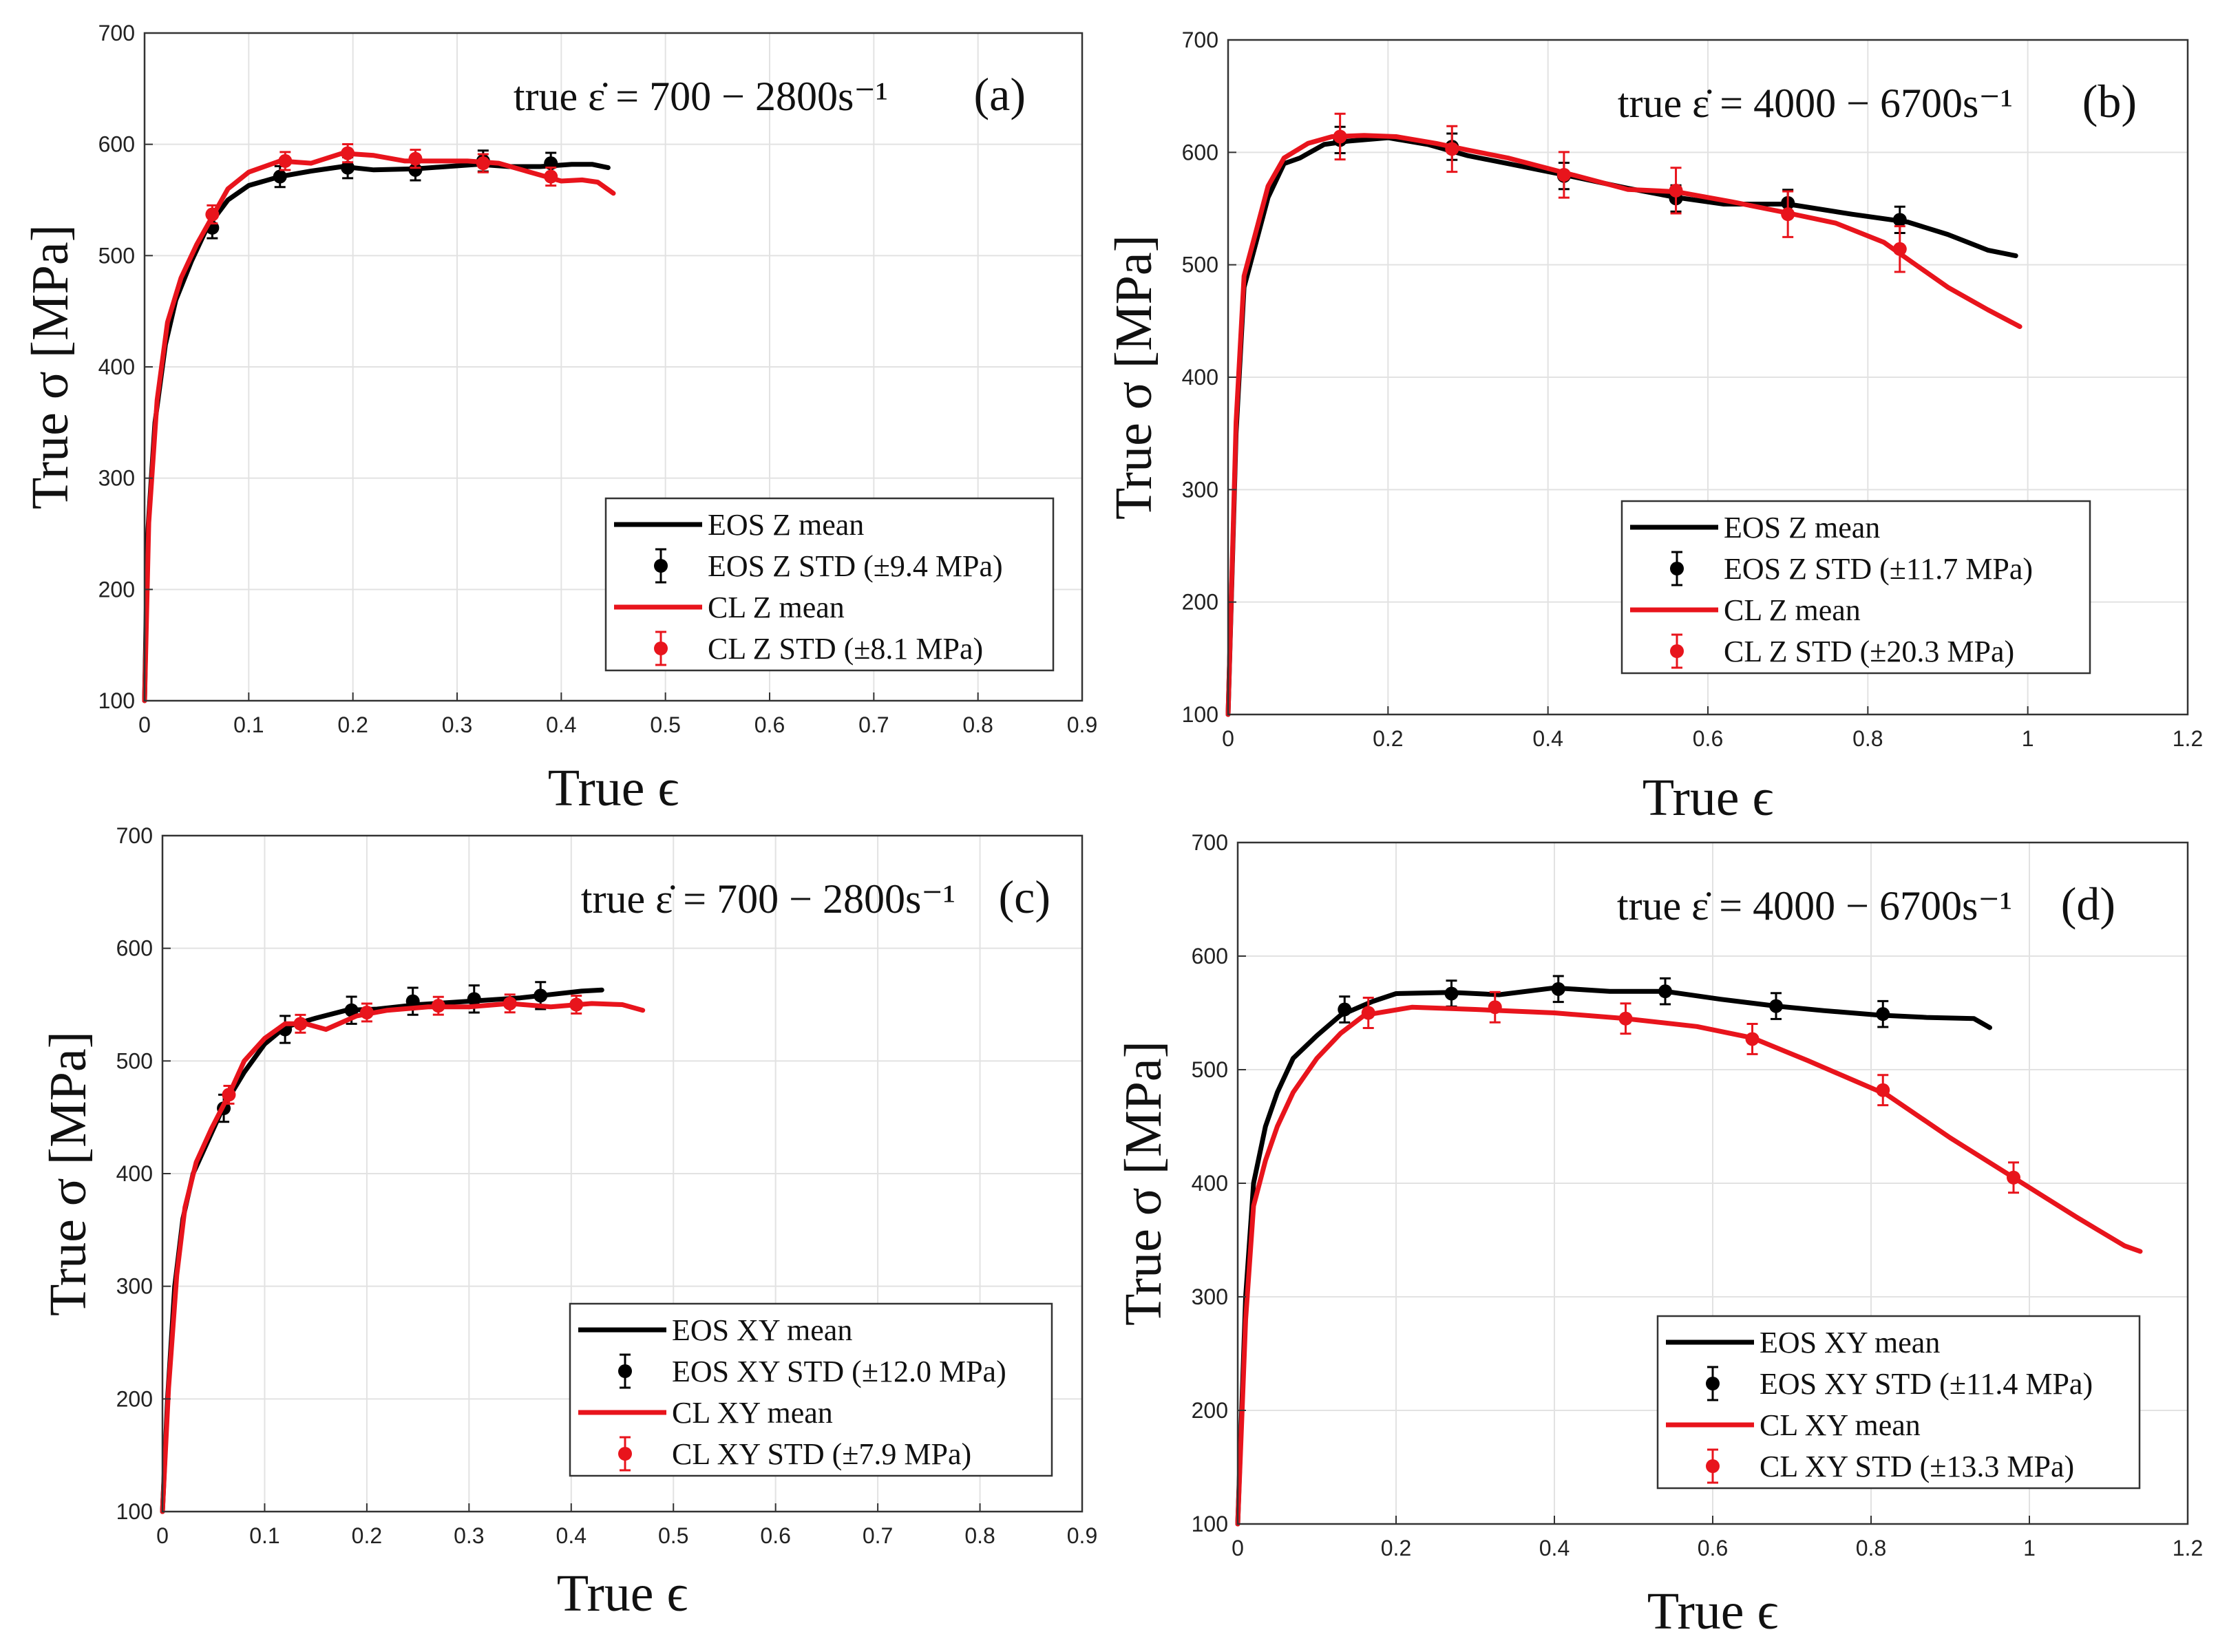 The height and width of the screenshot is (1652, 2218). What do you see at coordinates (1815, 103) in the screenshot?
I see `rate-label-b: true ε̇ = 4000 − 6700s⁻¹` at bounding box center [1815, 103].